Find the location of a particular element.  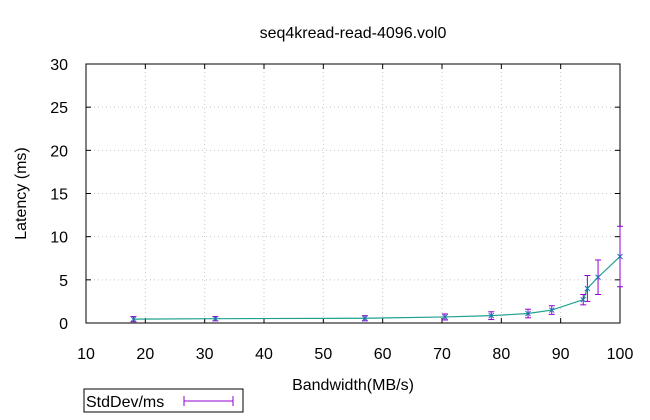

x-tick-label: 70 is located at coordinates (442, 354).